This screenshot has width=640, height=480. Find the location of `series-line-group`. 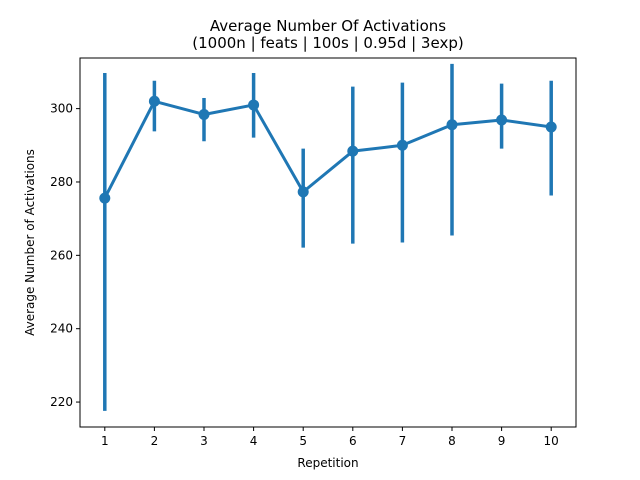

series-line-group is located at coordinates (327, 149).